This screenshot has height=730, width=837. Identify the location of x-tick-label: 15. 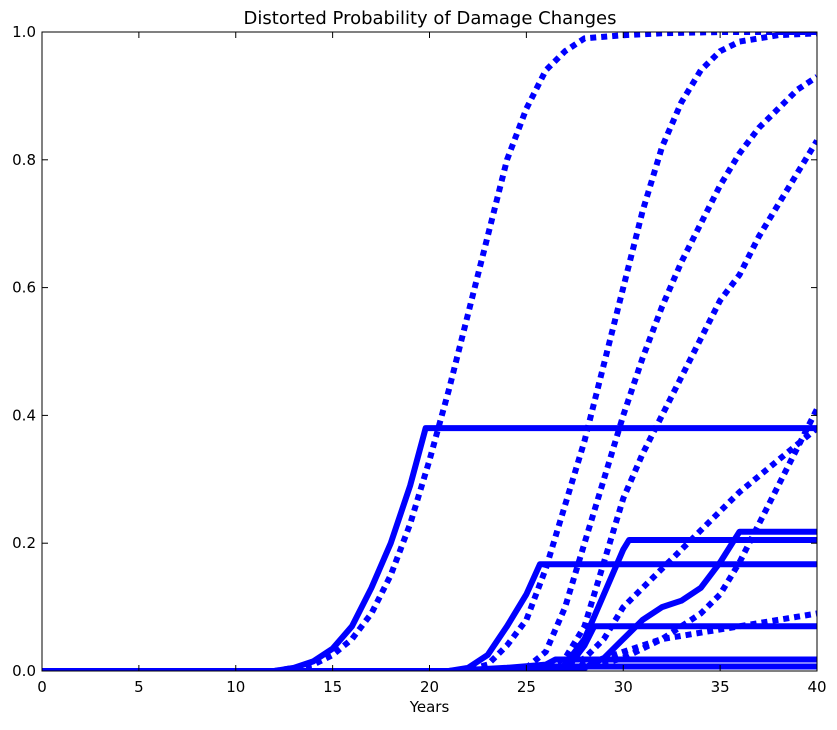
(332, 687).